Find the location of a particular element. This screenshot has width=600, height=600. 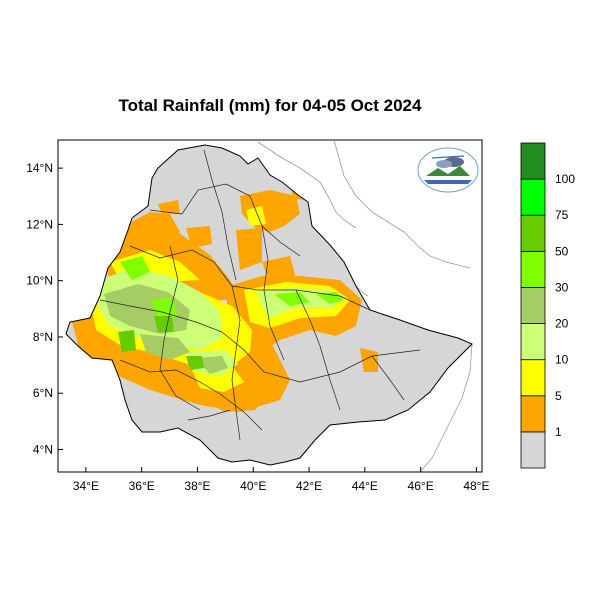

legend-label: 100 is located at coordinates (565, 179).